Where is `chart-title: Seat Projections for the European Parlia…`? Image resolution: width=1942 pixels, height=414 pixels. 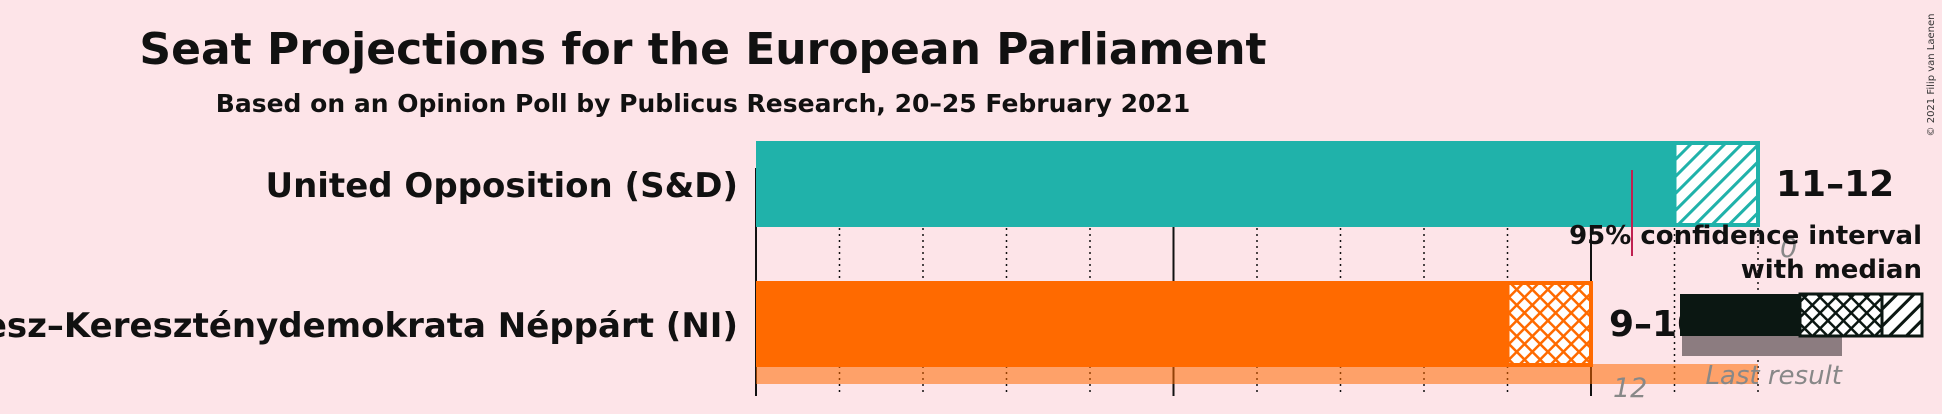 chart-title: Seat Projections for the European Parlia… is located at coordinates (702, 49).